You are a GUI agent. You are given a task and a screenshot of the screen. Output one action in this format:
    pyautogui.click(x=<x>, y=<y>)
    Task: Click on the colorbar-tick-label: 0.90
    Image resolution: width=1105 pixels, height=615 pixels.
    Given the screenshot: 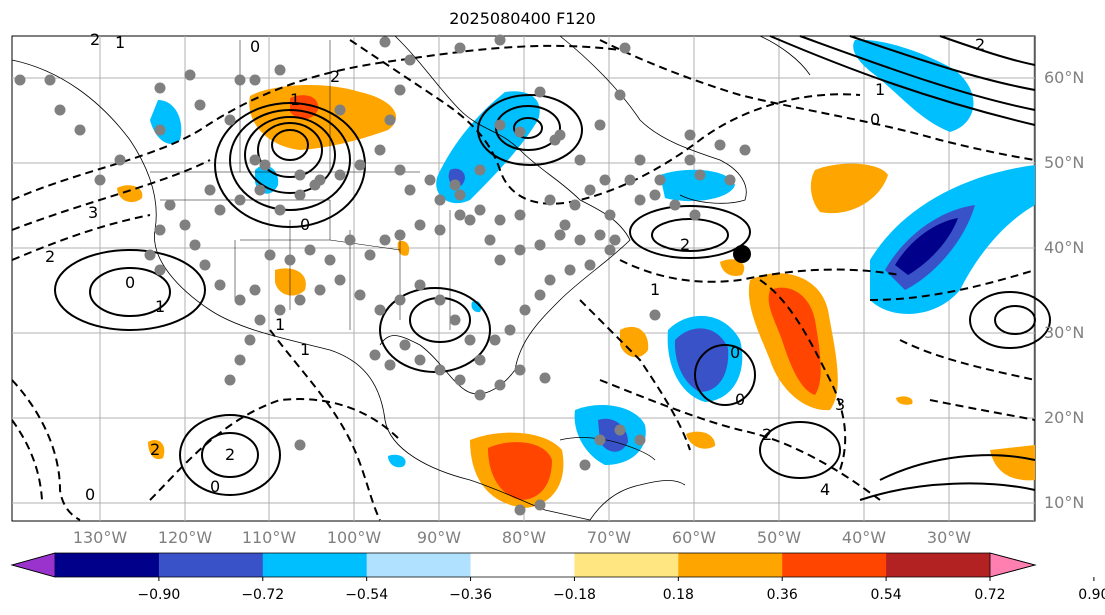 What is the action you would take?
    pyautogui.click(x=1091, y=595)
    